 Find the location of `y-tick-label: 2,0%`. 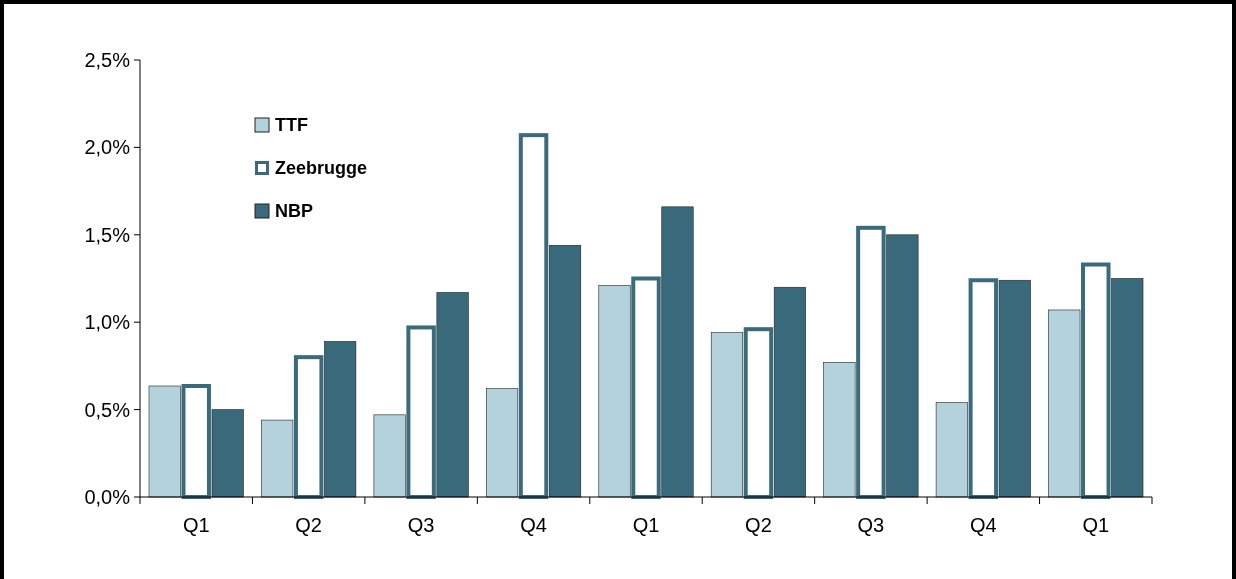

y-tick-label: 2,0% is located at coordinates (107, 147).